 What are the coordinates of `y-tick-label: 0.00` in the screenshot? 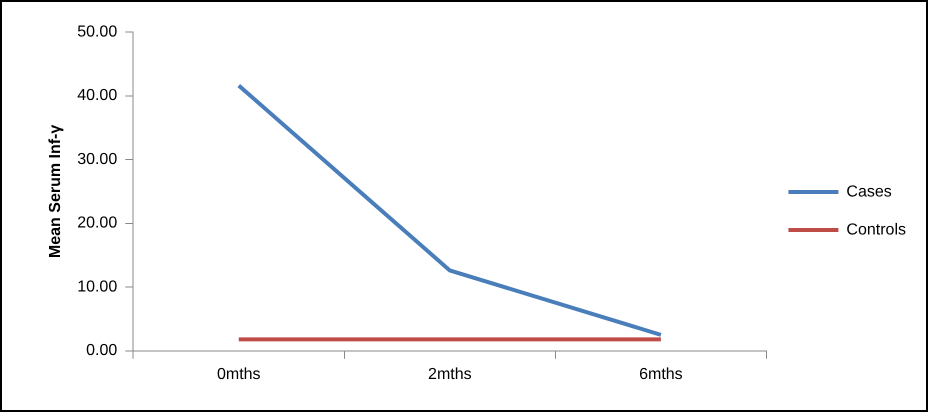 It's located at (102, 351).